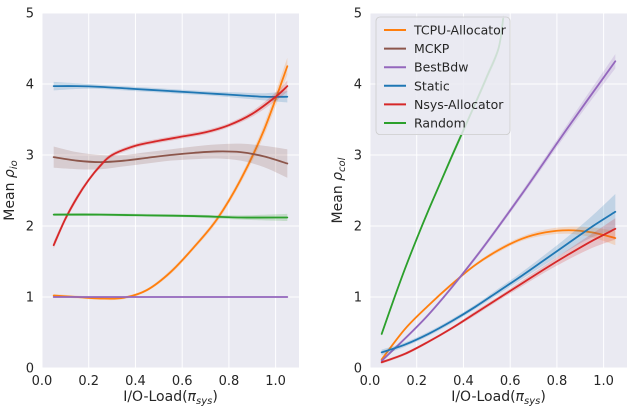 The height and width of the screenshot is (408, 627). What do you see at coordinates (440, 123) in the screenshot?
I see `legend-label: Random` at bounding box center [440, 123].